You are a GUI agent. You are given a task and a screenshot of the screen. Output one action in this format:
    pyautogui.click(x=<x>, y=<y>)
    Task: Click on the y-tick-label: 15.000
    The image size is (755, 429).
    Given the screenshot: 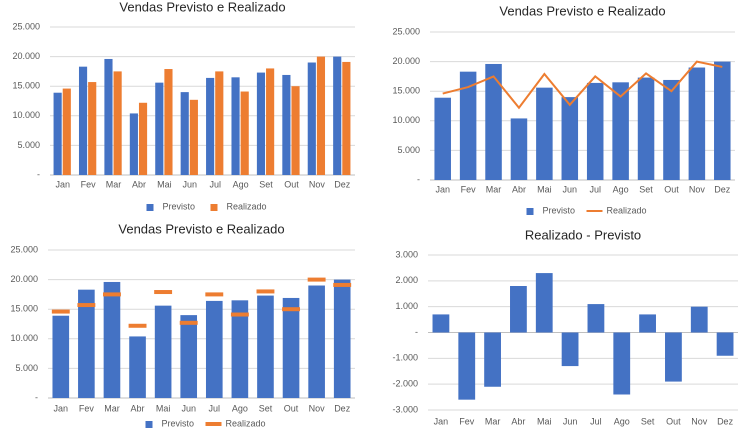 What is the action you would take?
    pyautogui.click(x=26, y=86)
    